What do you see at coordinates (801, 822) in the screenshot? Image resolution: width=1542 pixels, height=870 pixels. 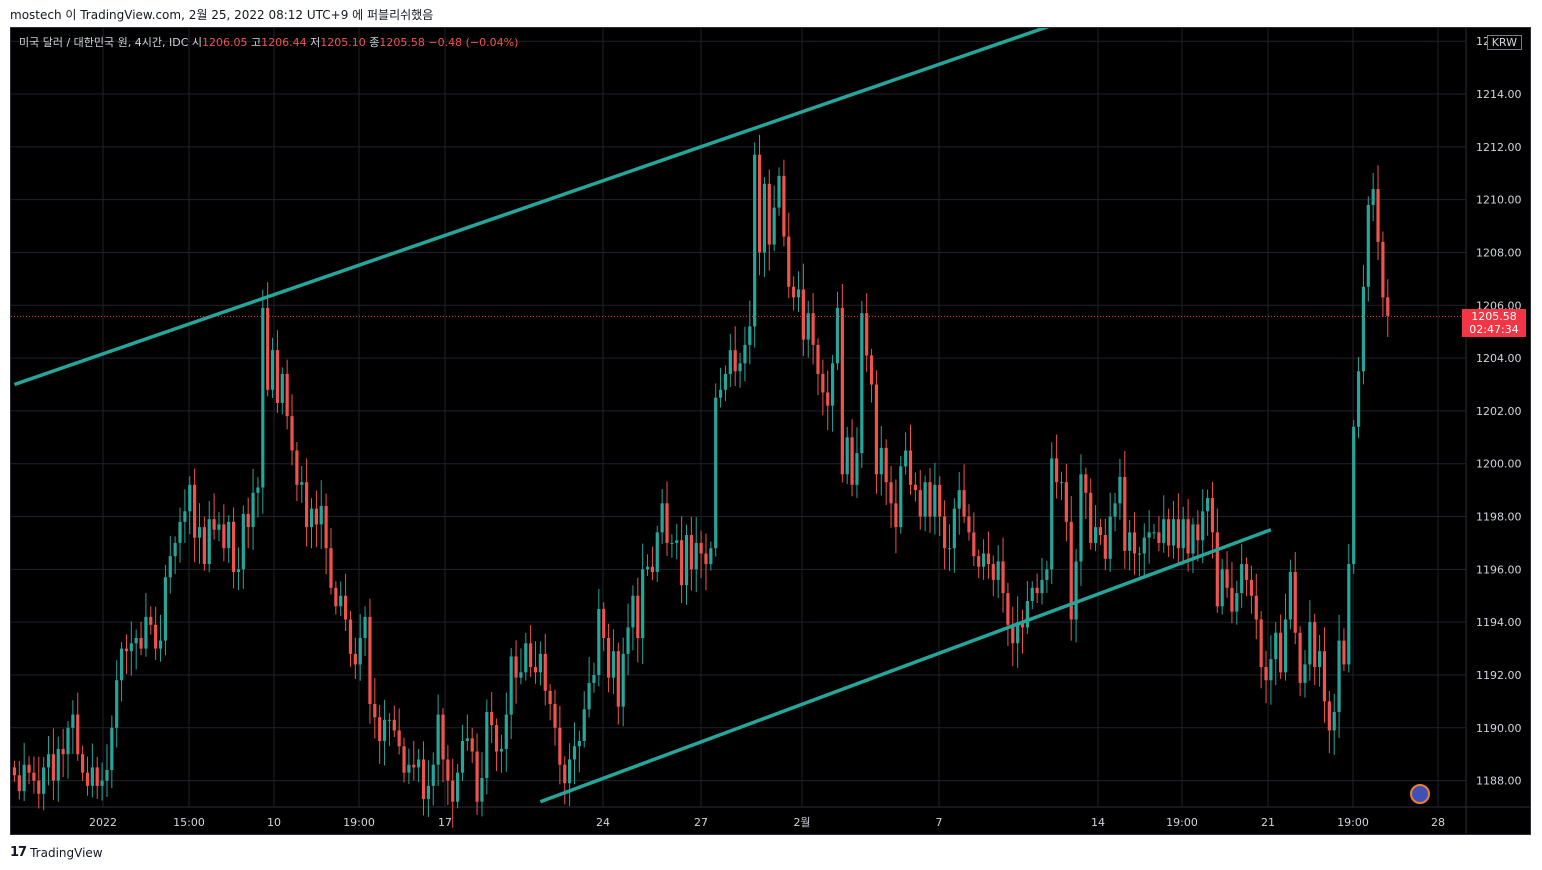 I see `x-tick-label: 2월` at bounding box center [801, 822].